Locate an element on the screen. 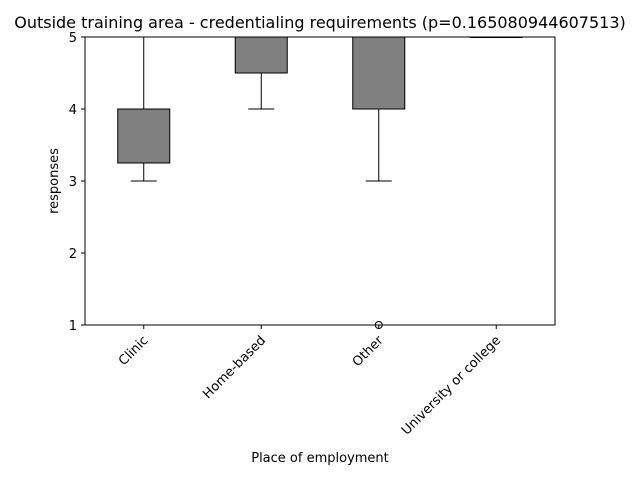 The width and height of the screenshot is (640, 480). y-axis-label: responses is located at coordinates (54, 181).